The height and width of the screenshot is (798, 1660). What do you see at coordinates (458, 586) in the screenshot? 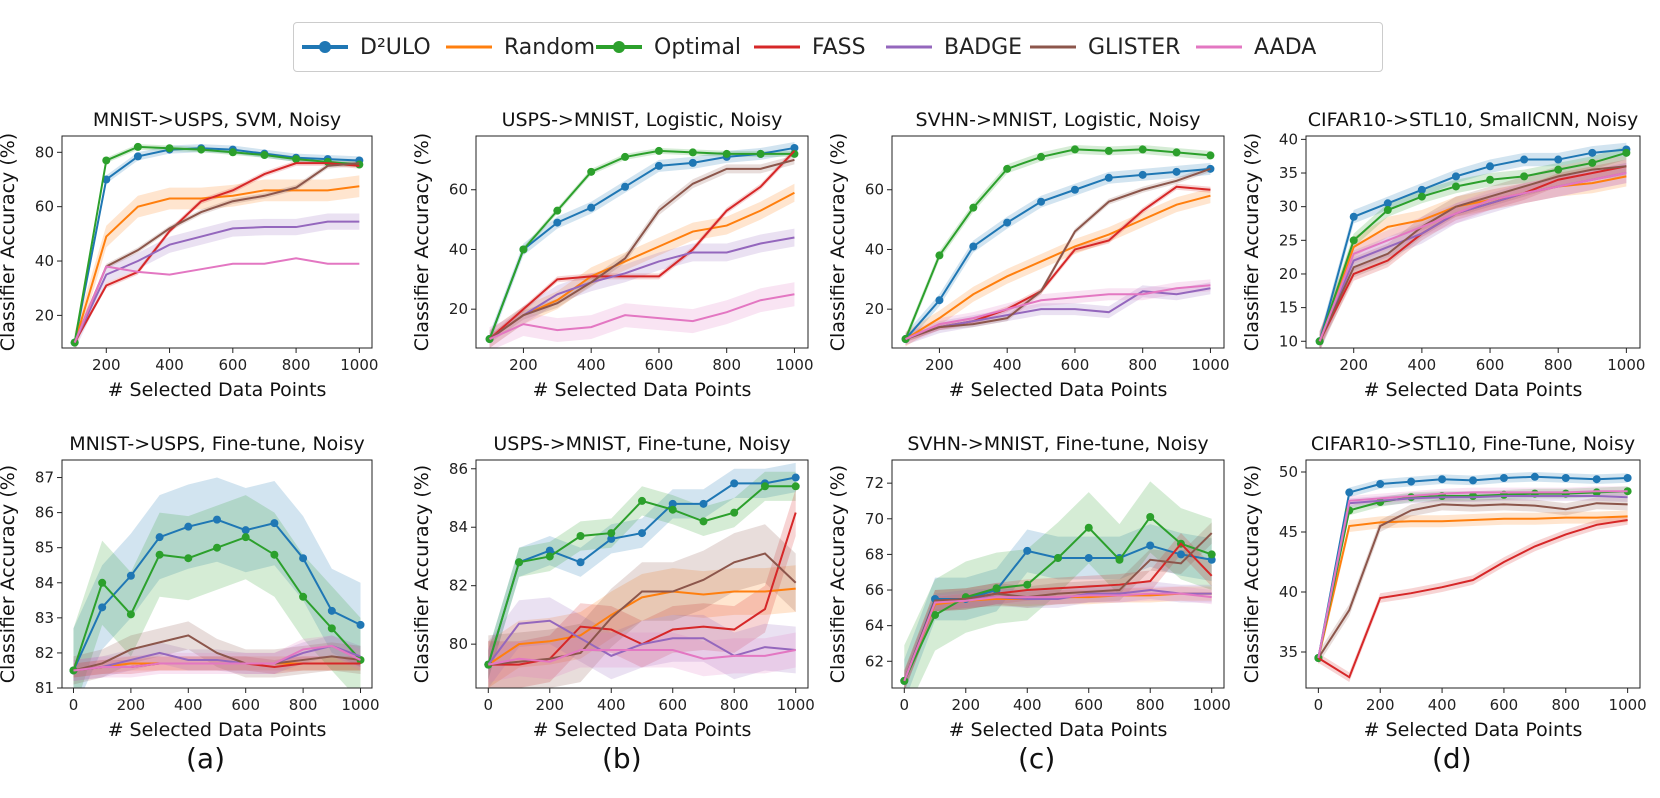
I see `y-tick-label: 82` at bounding box center [458, 586].